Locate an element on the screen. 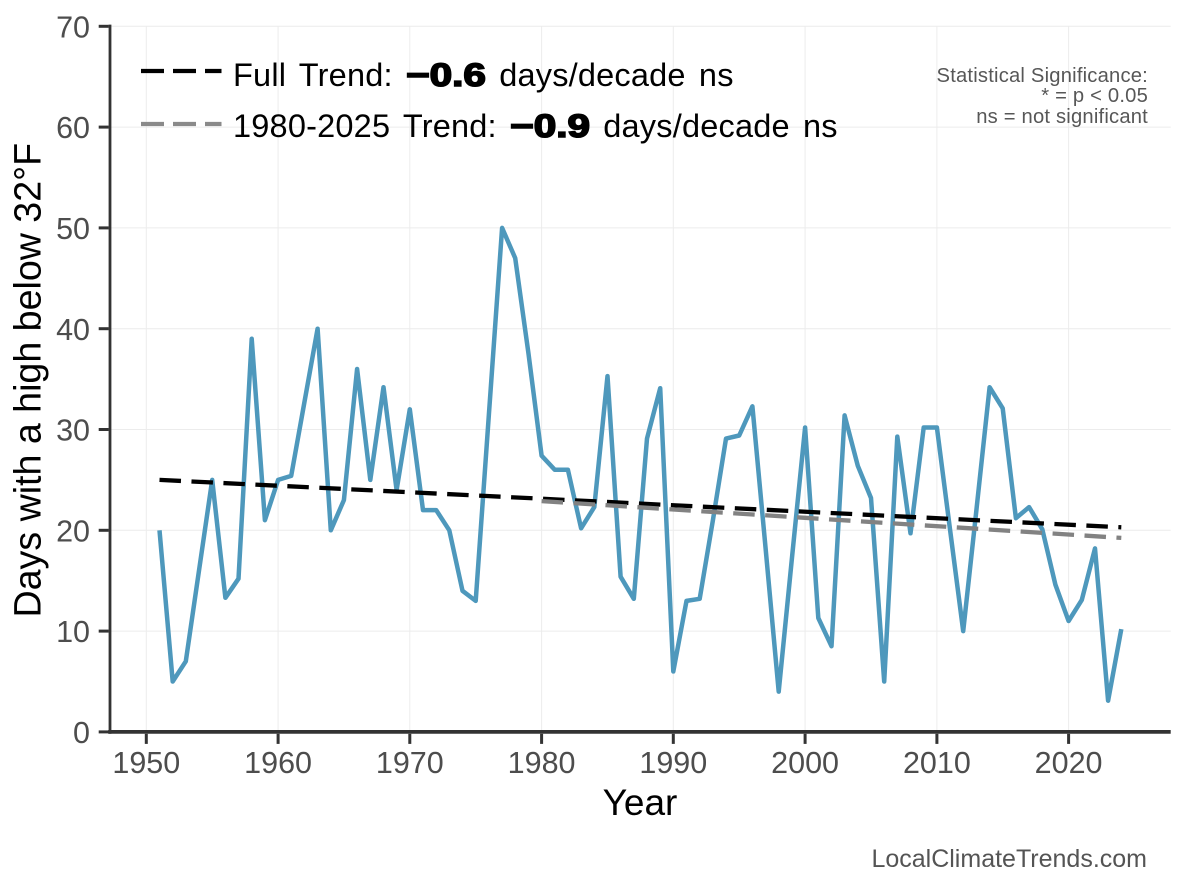 The width and height of the screenshot is (1184, 888). svg-text:1980-2025 Trend: −0.9 days/dec: 1980-2025 Trend: −0.9 days/decade ns is located at coordinates (535, 126).